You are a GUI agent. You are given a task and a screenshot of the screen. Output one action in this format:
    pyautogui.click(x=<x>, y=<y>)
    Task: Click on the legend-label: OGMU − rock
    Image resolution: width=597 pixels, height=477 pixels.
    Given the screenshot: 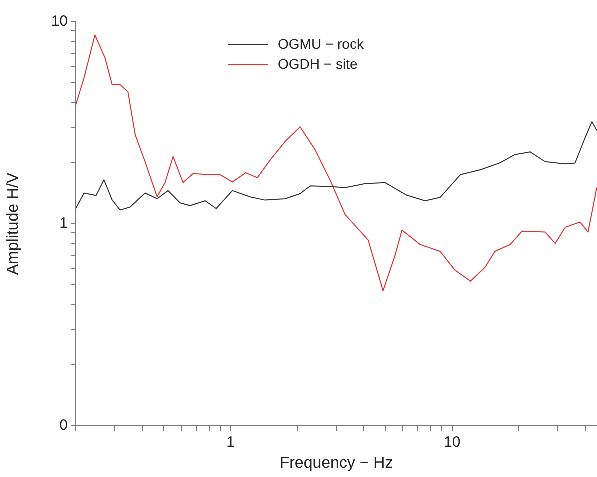 What is the action you would take?
    pyautogui.click(x=321, y=44)
    